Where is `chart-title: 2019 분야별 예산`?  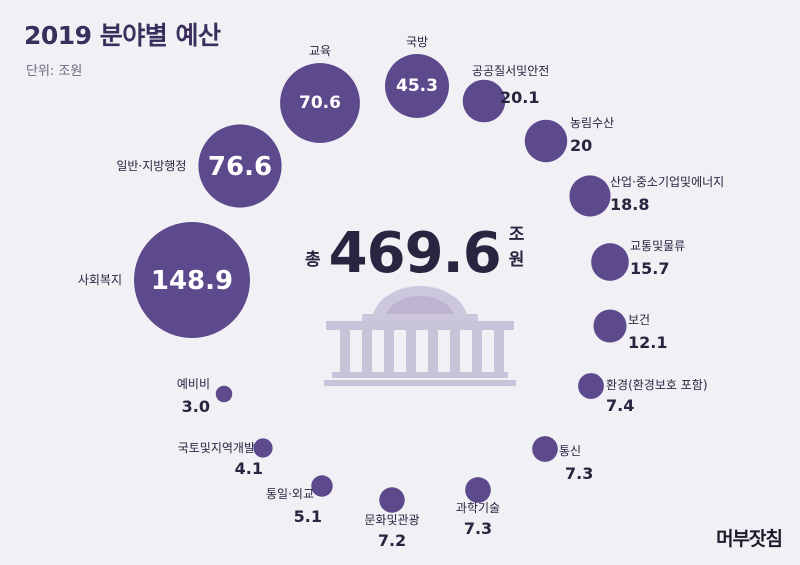 chart-title: 2019 분야별 예산 is located at coordinates (122, 35).